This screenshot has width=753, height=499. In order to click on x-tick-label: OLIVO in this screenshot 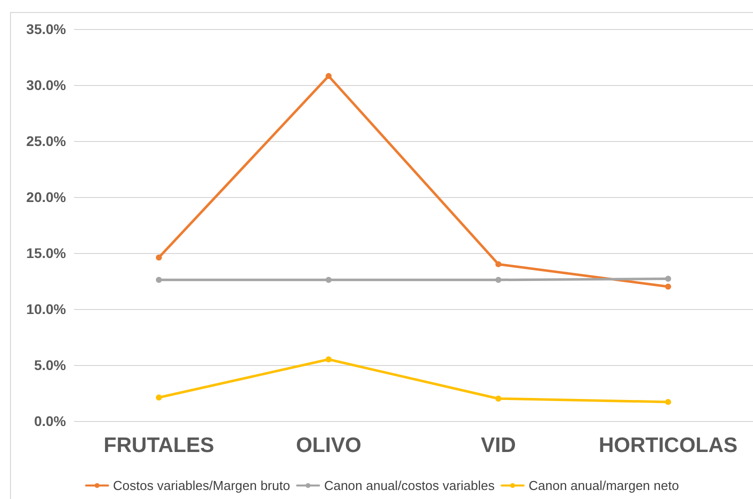, I will do `click(329, 445)`.